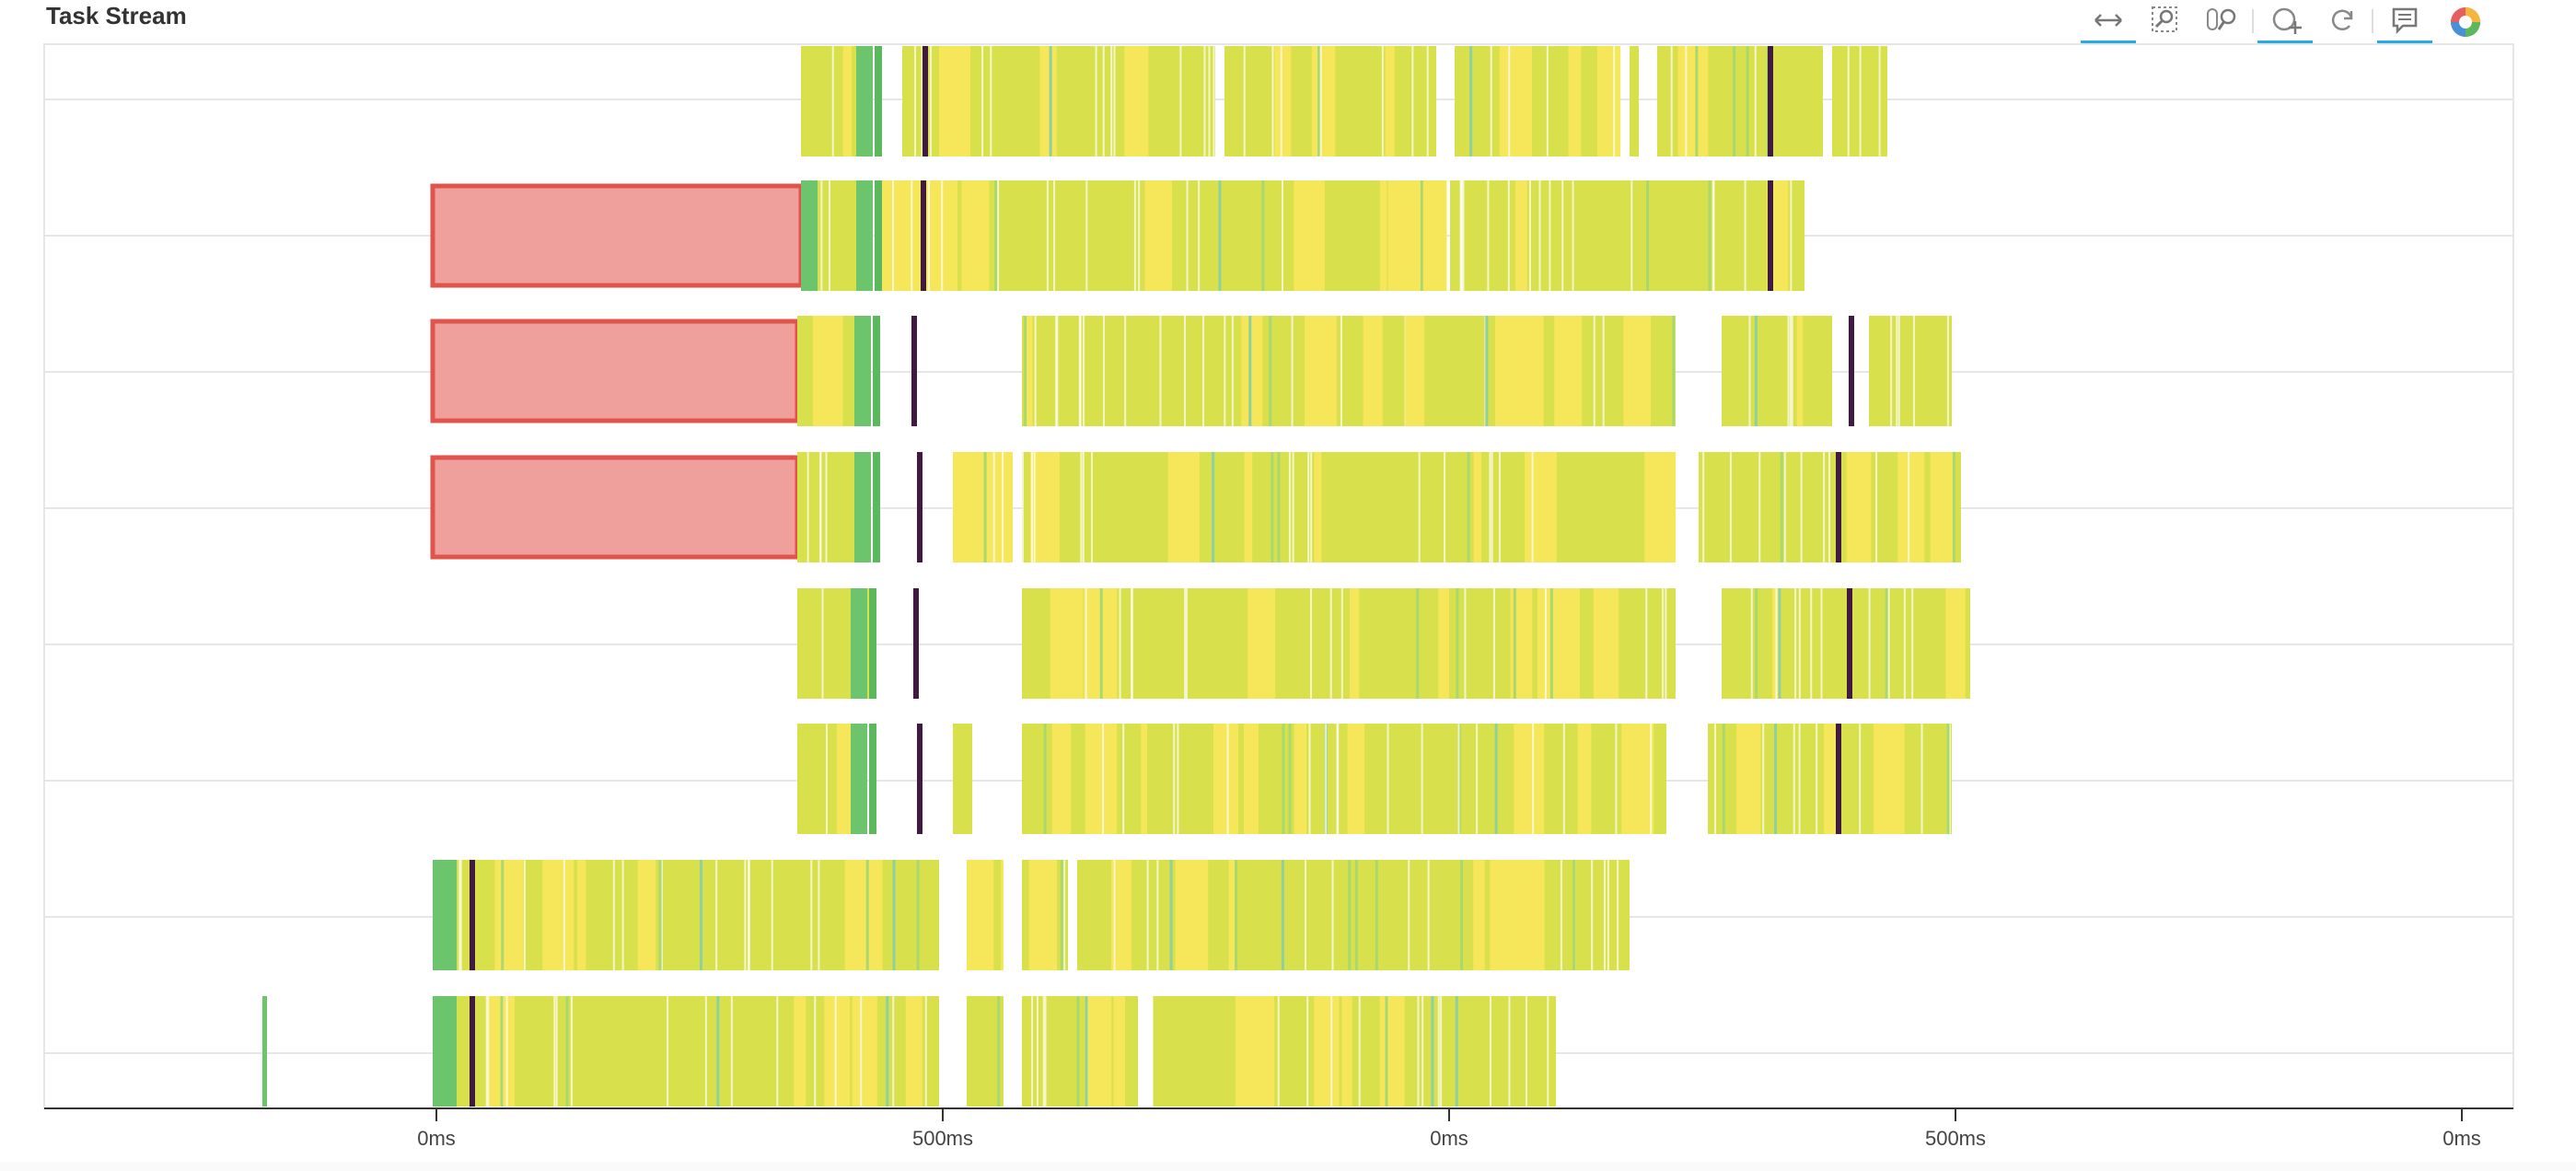 This screenshot has height=1171, width=2576. Describe the element at coordinates (942, 1138) in the screenshot. I see `x-axis-tick-label: 500ms` at that location.